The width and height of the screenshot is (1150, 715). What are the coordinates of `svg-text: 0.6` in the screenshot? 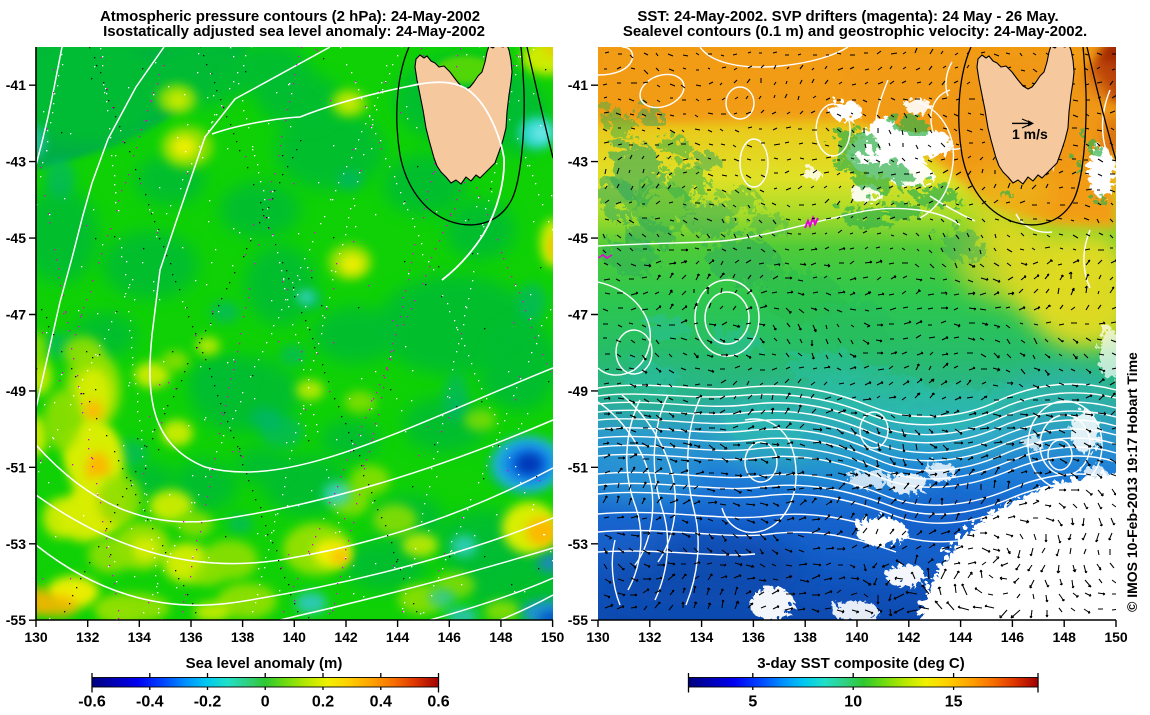 It's located at (438, 702).